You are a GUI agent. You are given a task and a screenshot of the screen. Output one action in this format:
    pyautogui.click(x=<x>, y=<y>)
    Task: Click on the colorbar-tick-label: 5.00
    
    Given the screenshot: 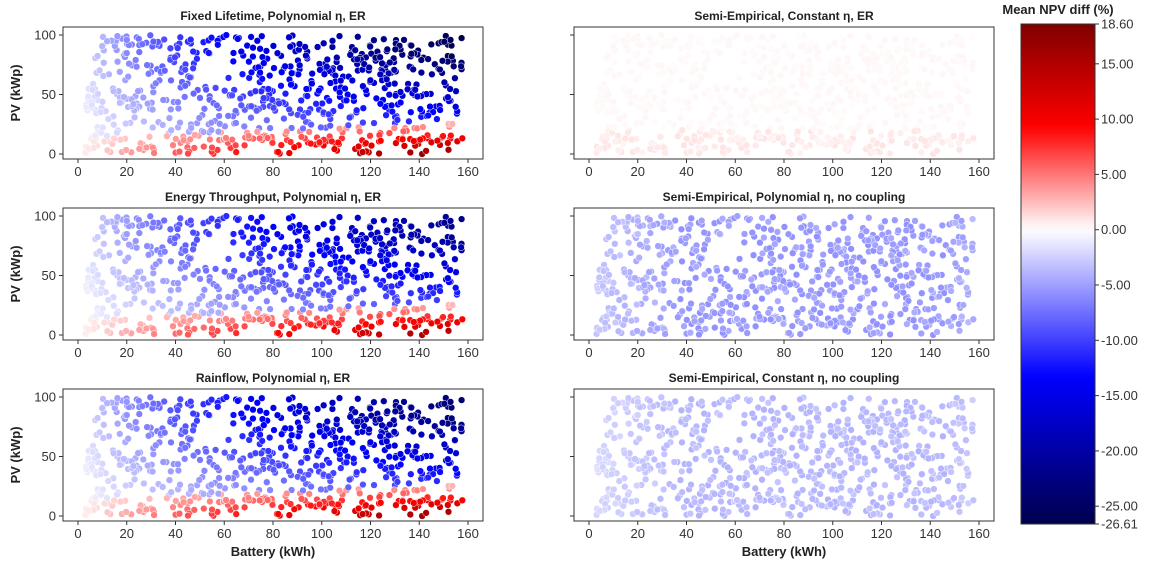 What is the action you would take?
    pyautogui.click(x=1113, y=174)
    